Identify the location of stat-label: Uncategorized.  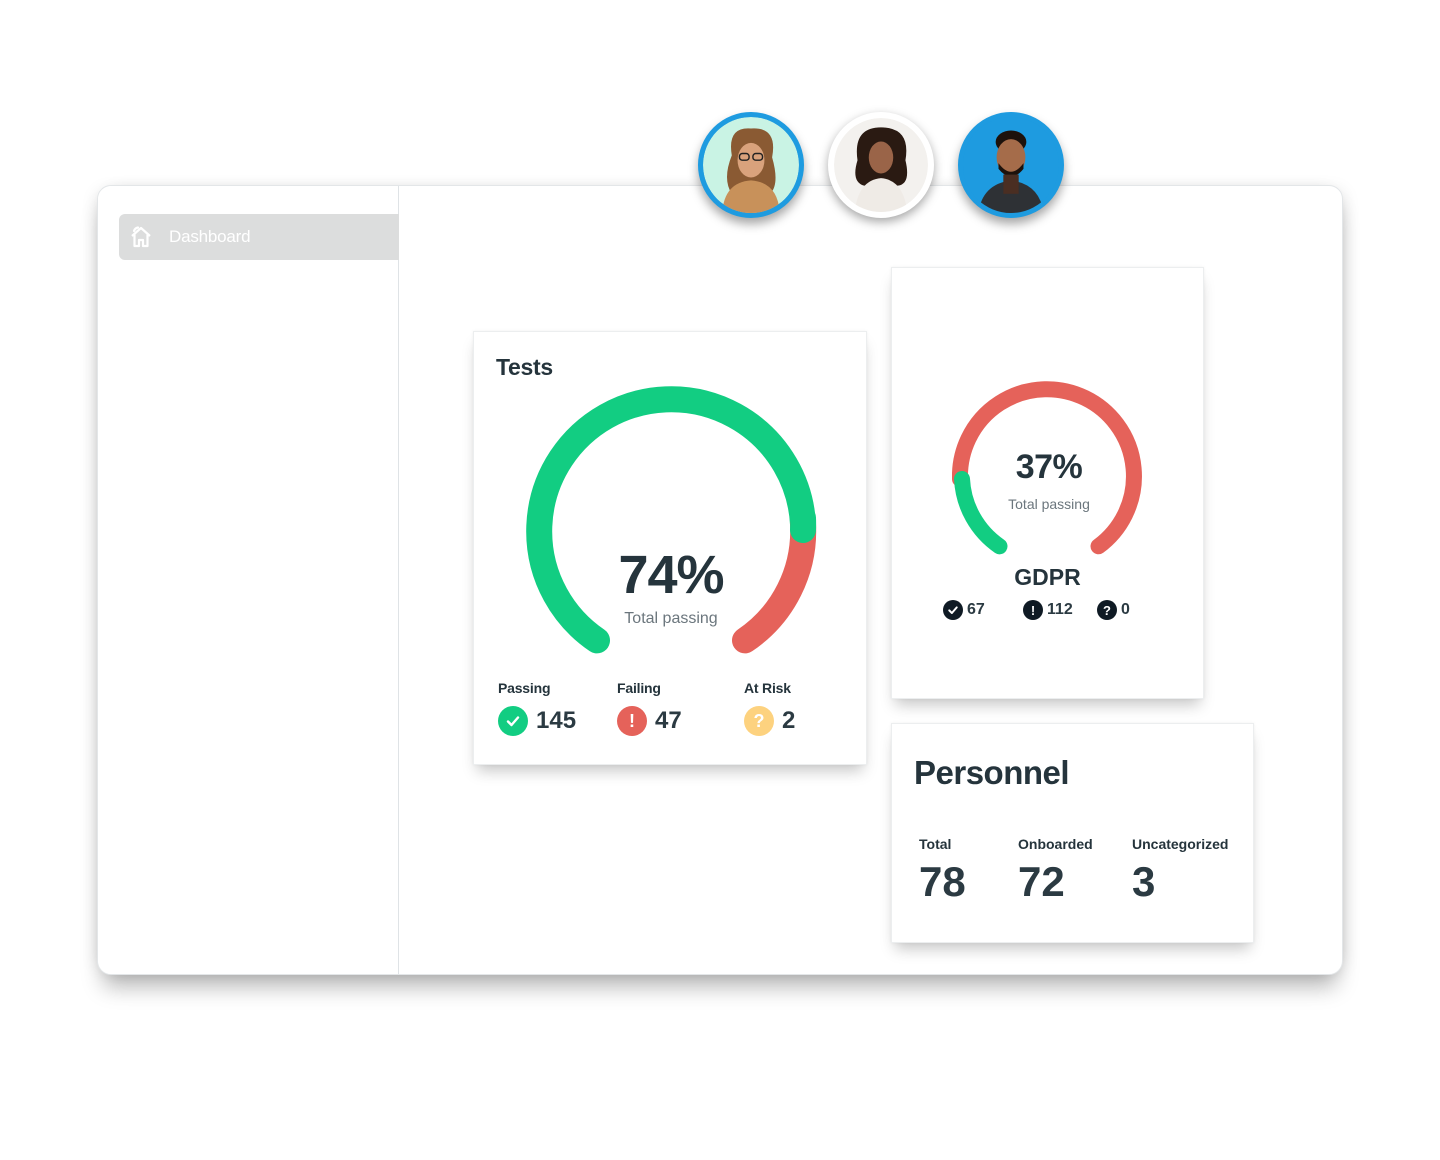
(1180, 844).